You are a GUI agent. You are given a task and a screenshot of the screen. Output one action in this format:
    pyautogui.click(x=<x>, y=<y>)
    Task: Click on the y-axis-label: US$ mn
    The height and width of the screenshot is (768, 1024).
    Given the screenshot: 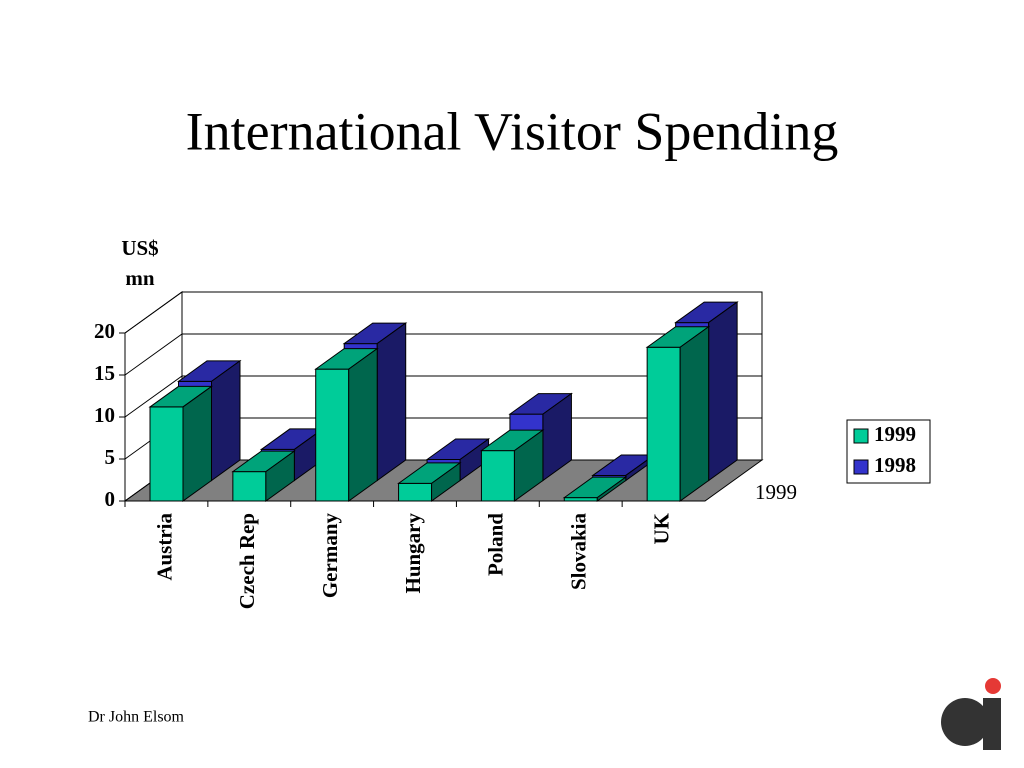 What is the action you would take?
    pyautogui.click(x=139, y=263)
    